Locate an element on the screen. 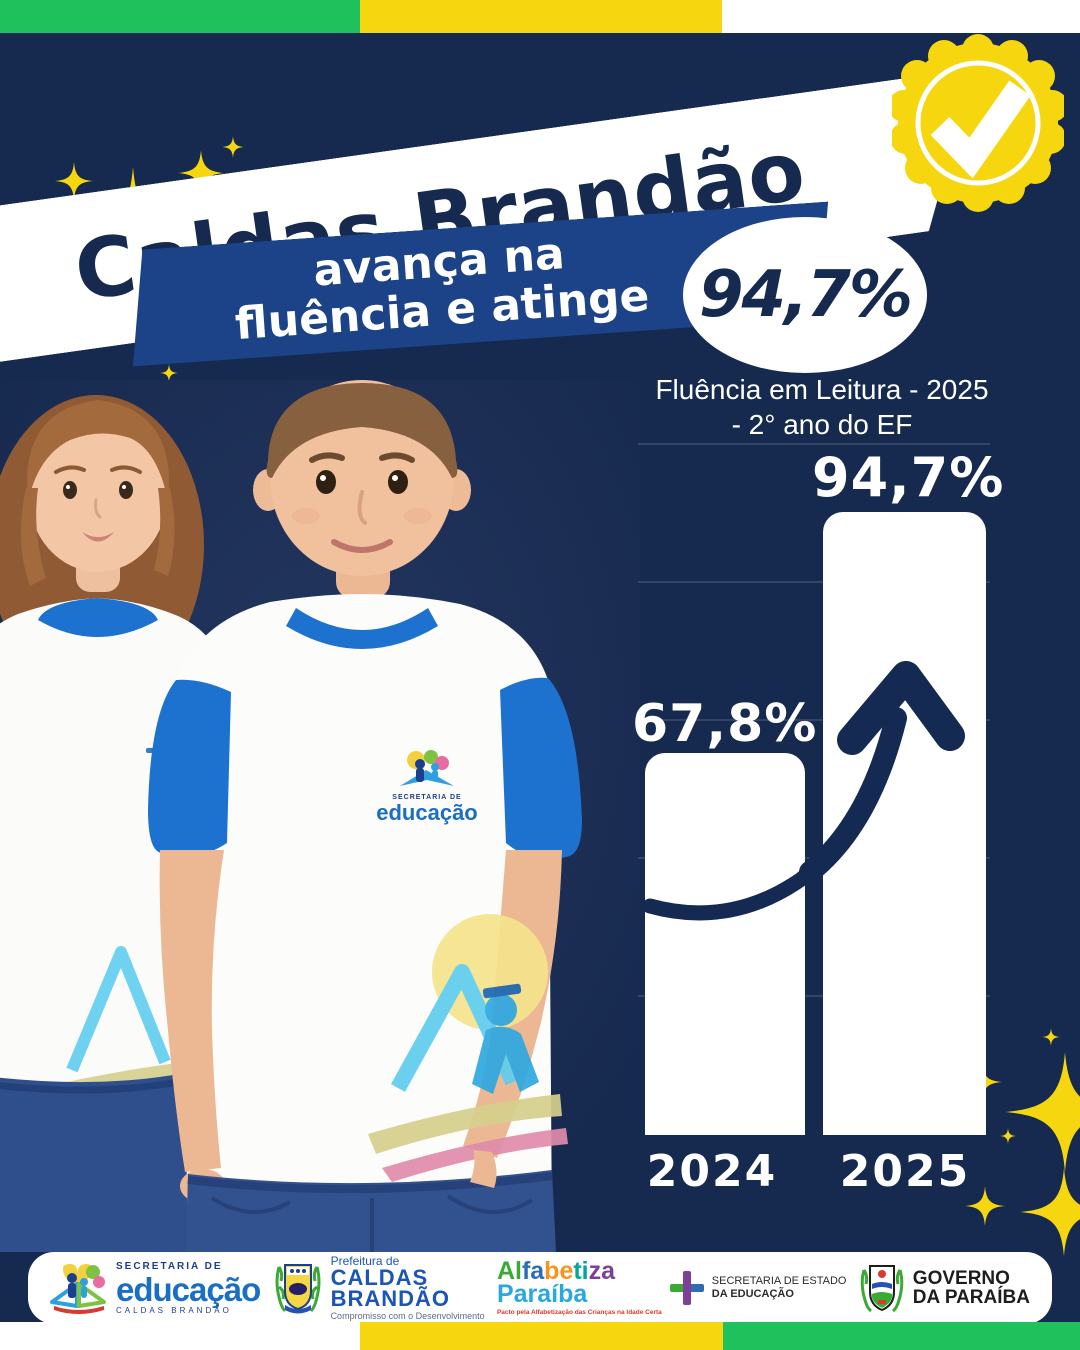 This screenshot has height=1350, width=1080. top-stripe is located at coordinates (540, 16).